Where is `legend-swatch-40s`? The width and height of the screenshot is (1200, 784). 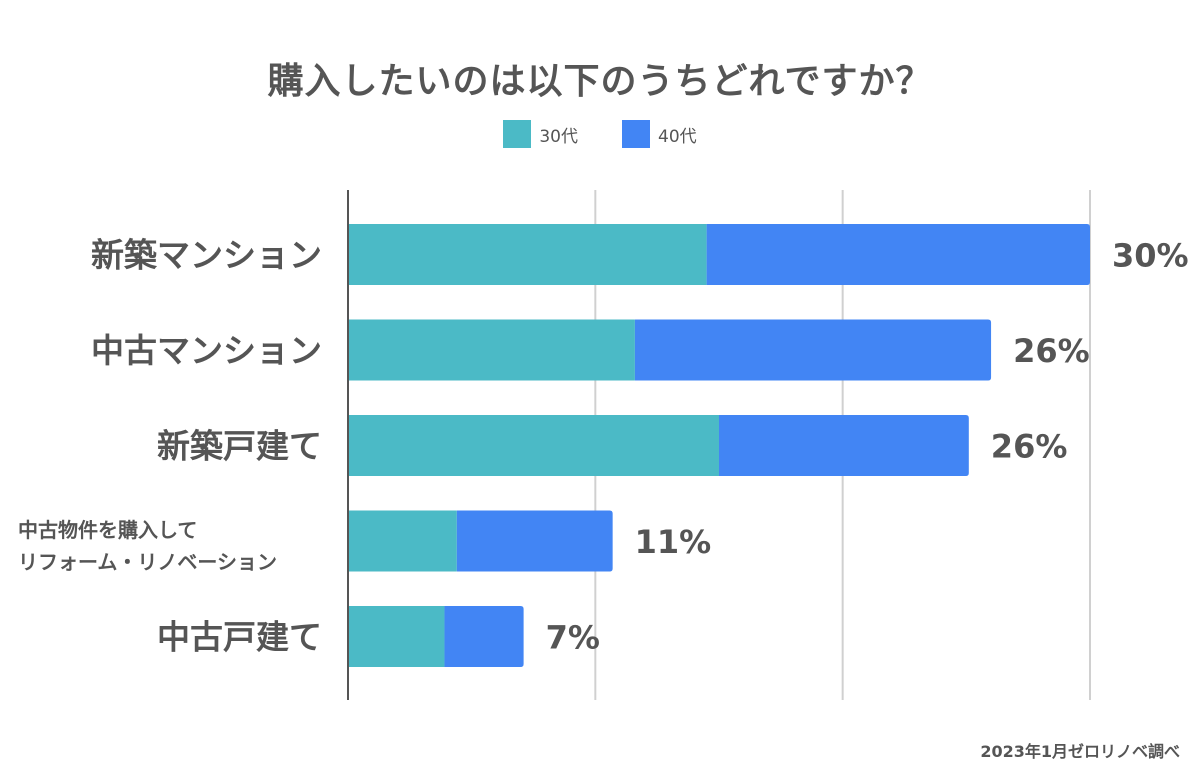 legend-swatch-40s is located at coordinates (636, 134).